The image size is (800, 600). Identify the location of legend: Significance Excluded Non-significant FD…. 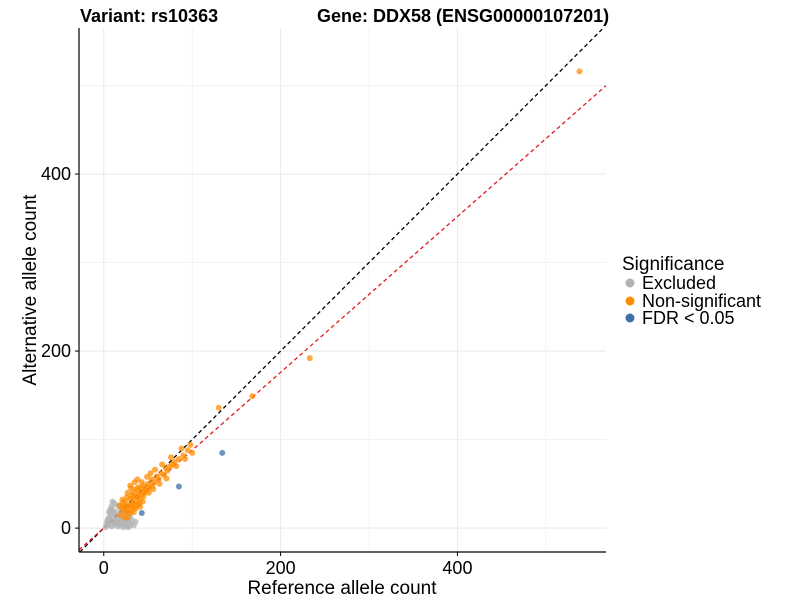
(691, 291).